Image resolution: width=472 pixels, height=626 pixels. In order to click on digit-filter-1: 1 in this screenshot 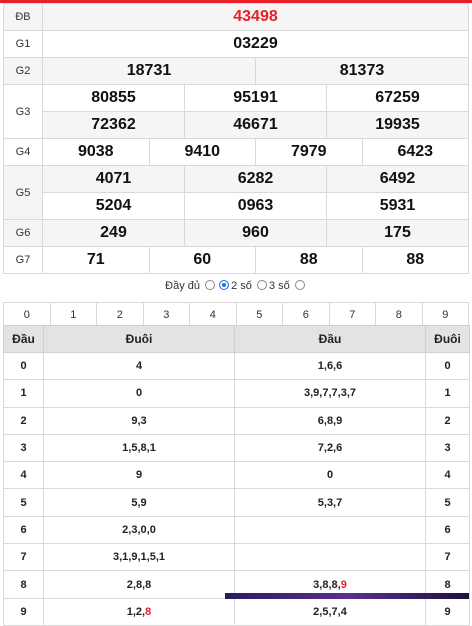, I will do `click(73, 314)`.